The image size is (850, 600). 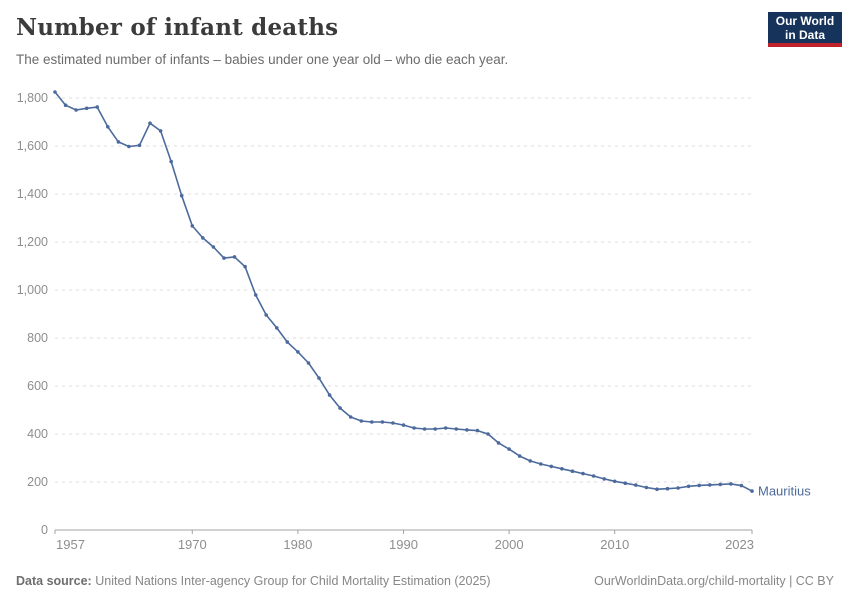 I want to click on x-tick-label: 1970, so click(x=192, y=544).